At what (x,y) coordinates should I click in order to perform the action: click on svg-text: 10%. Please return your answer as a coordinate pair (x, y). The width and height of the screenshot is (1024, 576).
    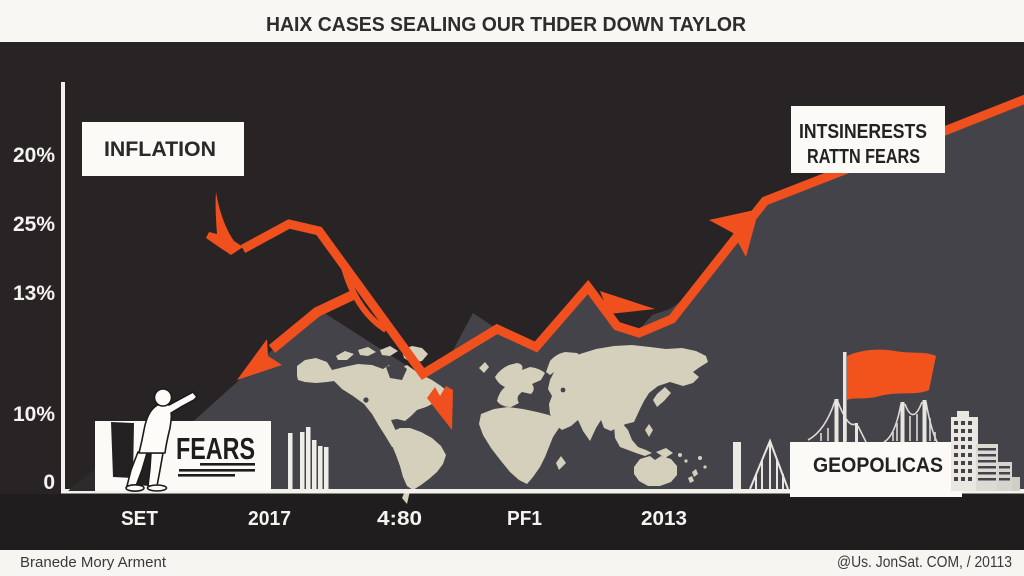
    Looking at the image, I should click on (34, 414).